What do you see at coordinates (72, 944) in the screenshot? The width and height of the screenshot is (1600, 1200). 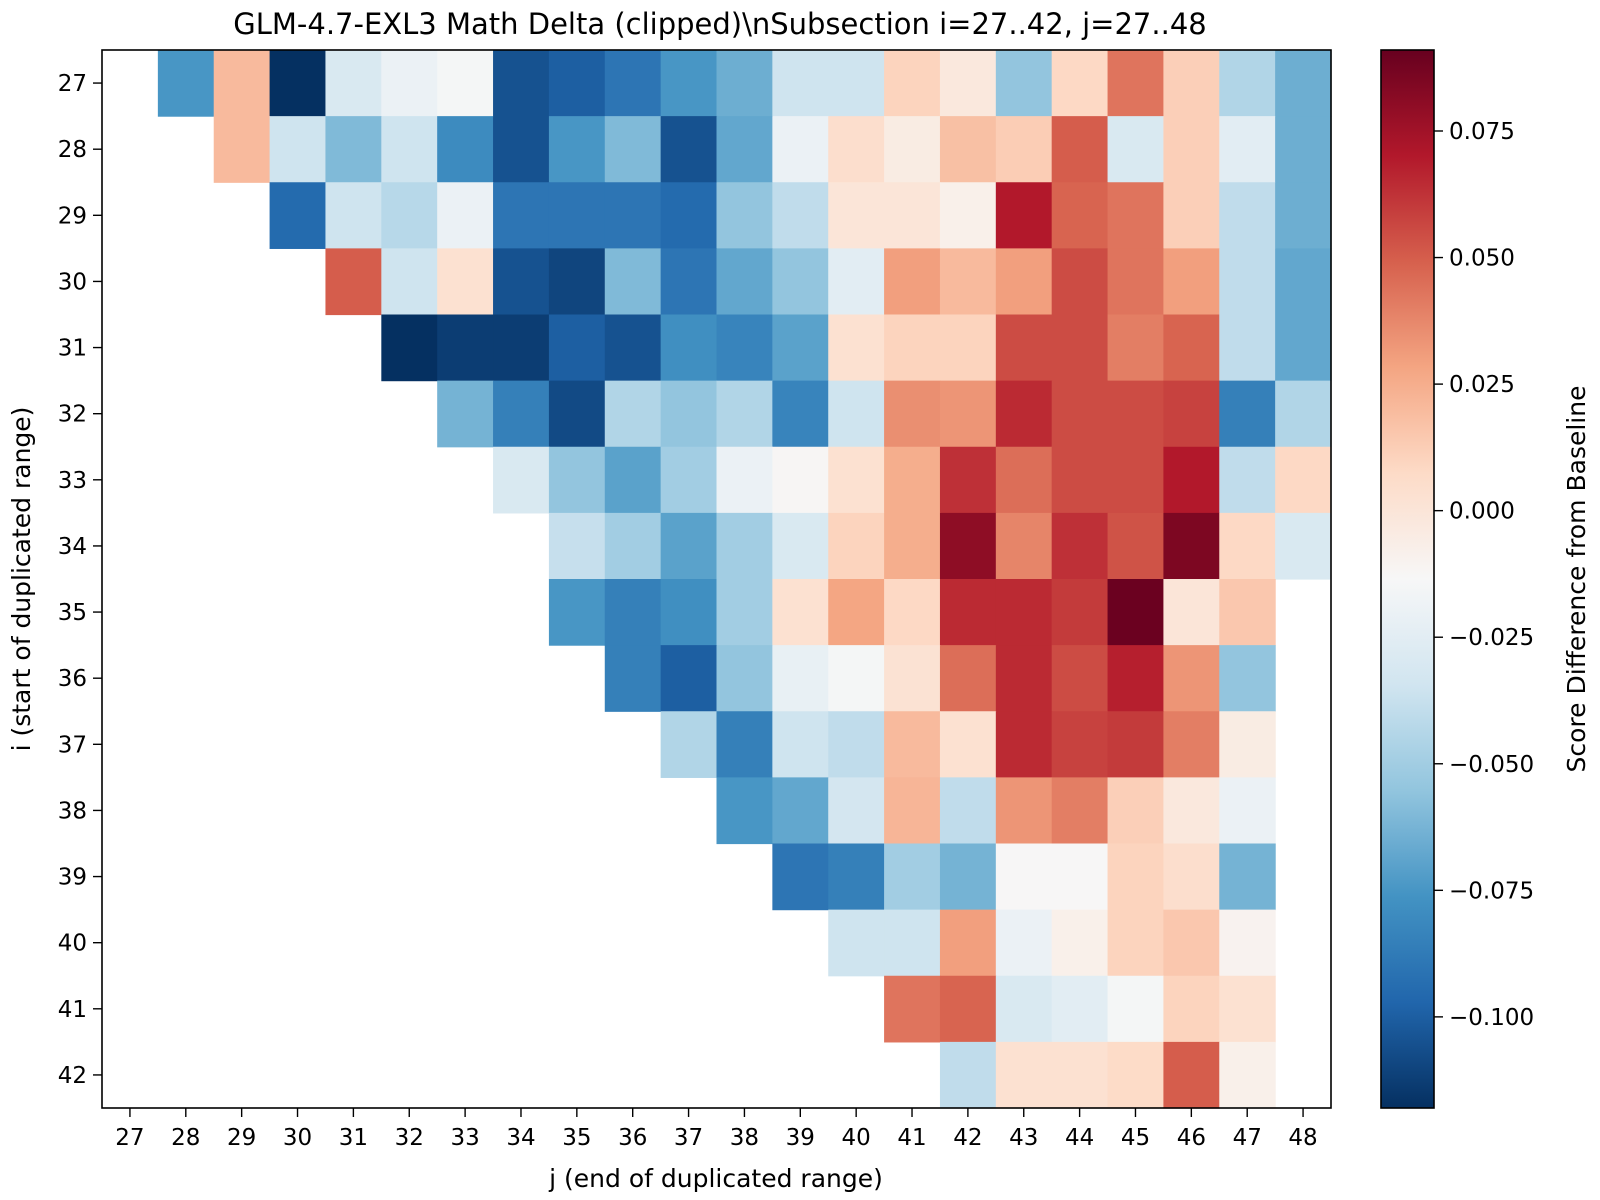 I see `y-tick-label: 40` at bounding box center [72, 944].